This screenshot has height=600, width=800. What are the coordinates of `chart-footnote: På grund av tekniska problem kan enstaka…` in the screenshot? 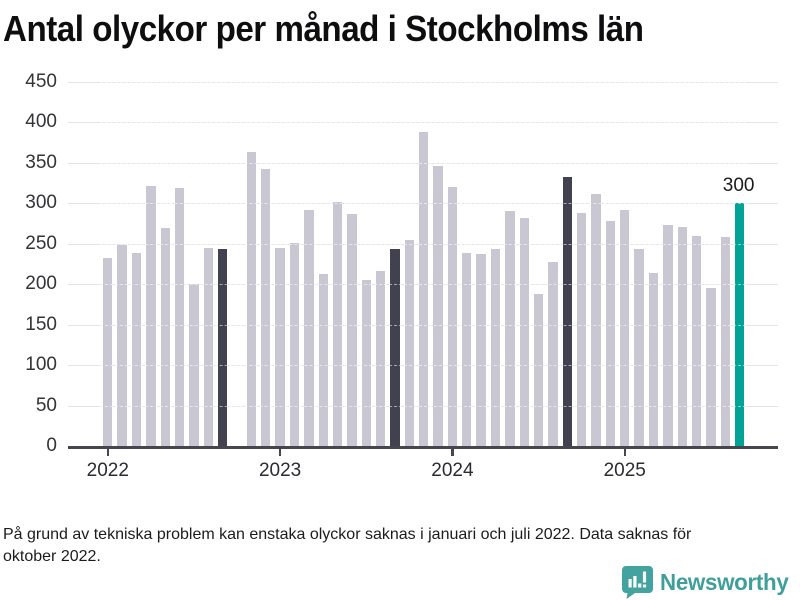 It's located at (347, 546).